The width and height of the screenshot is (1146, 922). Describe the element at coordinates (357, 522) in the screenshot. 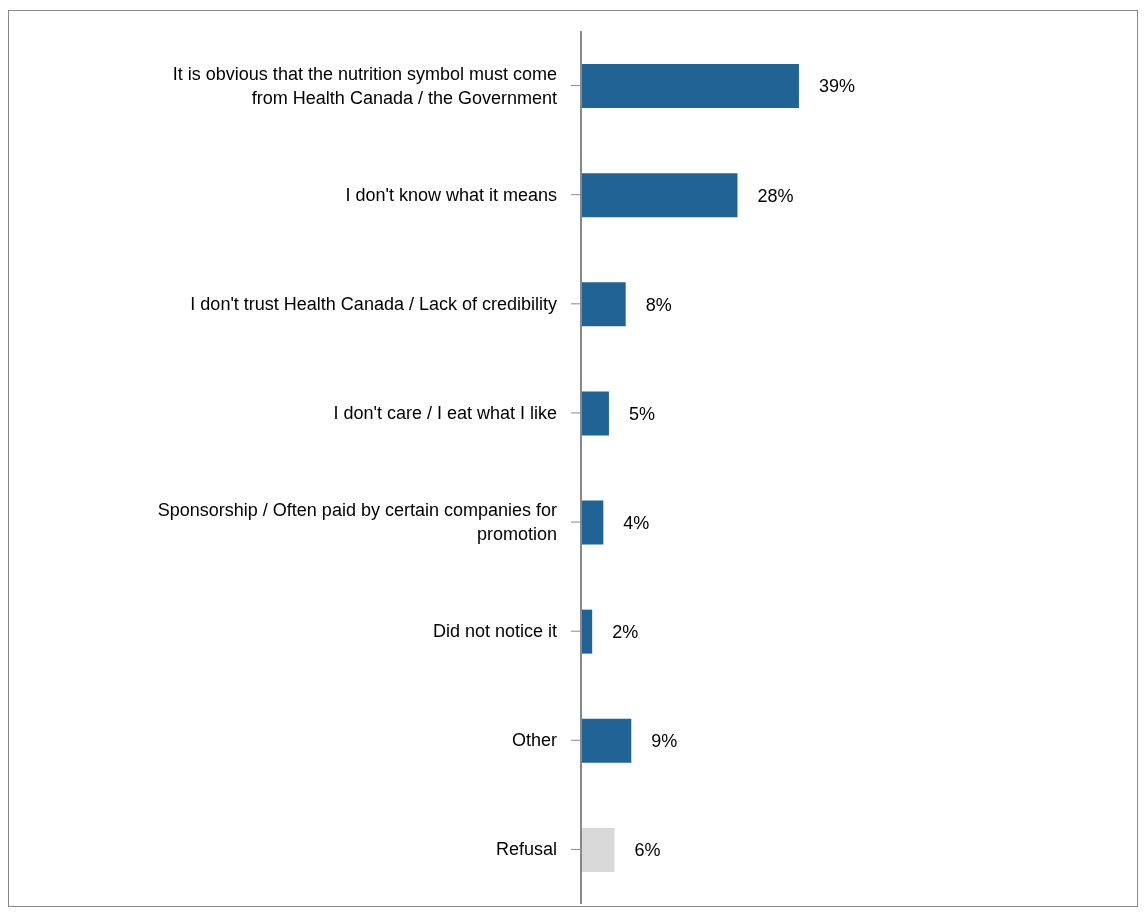

I see `y-tick-label: Sponsorship / Often paid by certain companies for promotion` at that location.